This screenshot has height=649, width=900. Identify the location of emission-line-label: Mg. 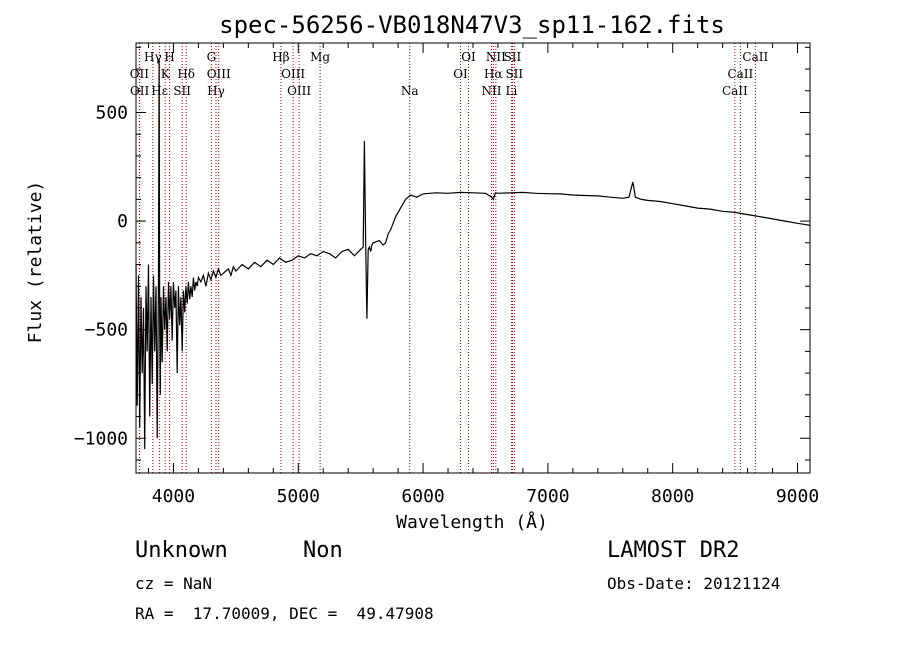
(320, 57).